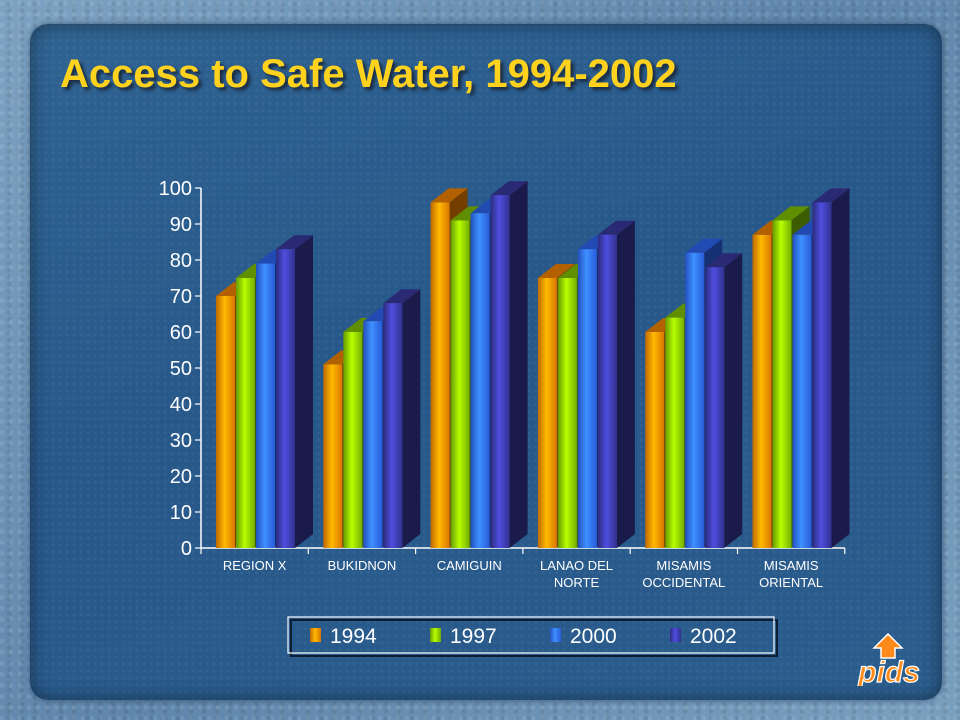  I want to click on y-tick-label: 100, so click(175, 189).